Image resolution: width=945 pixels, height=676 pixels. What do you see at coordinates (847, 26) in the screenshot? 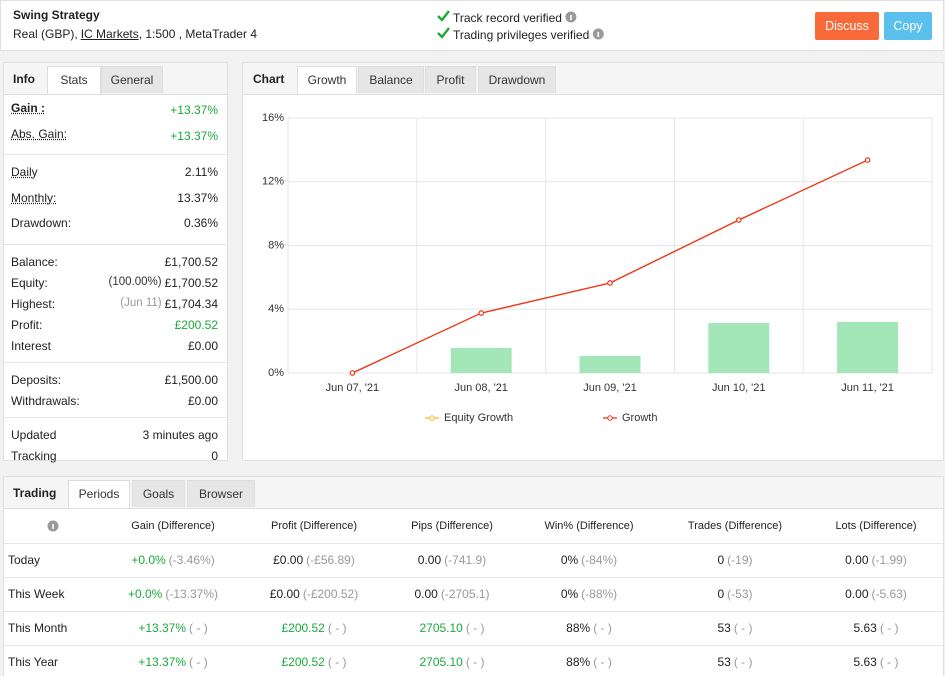
I see `button: Discuss` at bounding box center [847, 26].